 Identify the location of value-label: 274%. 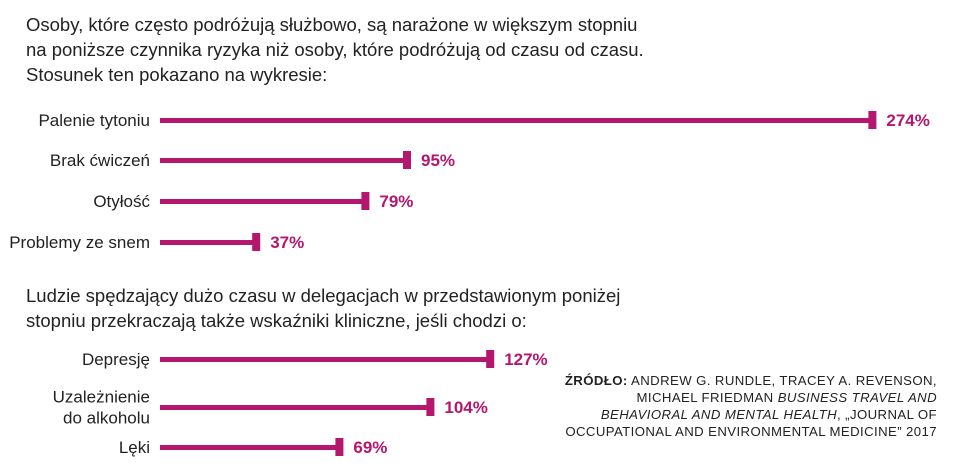
(907, 120).